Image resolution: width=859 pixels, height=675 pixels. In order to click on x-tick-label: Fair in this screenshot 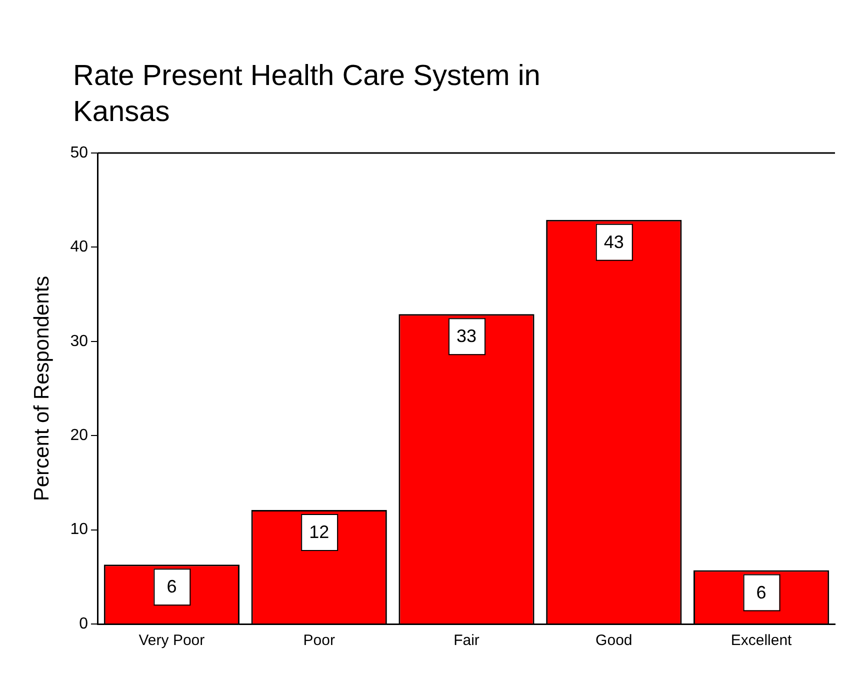, I will do `click(467, 641)`.